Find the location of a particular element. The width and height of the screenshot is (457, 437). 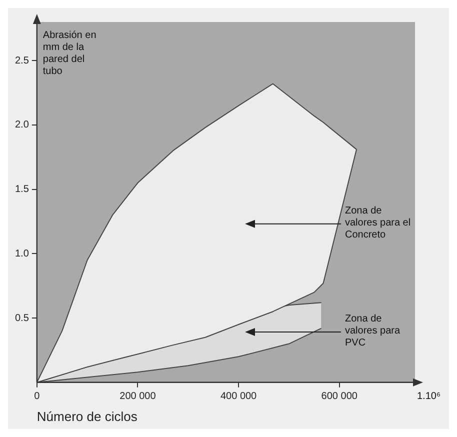

annotation: Zona de valores para PVC is located at coordinates (372, 331).